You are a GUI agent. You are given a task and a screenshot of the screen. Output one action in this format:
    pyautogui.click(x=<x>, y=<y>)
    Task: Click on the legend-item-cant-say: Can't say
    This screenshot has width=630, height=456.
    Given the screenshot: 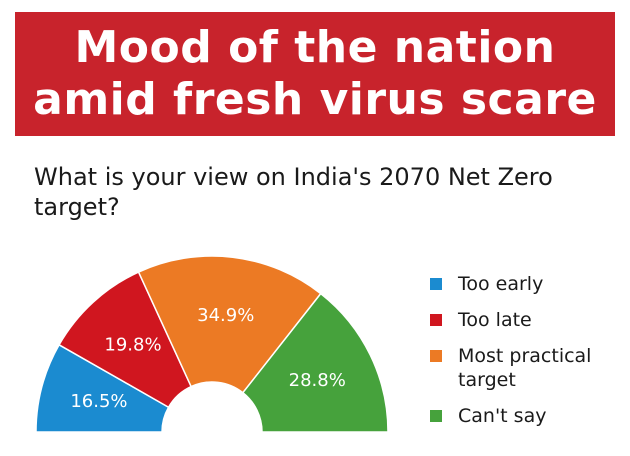 What is the action you would take?
    pyautogui.click(x=525, y=416)
    